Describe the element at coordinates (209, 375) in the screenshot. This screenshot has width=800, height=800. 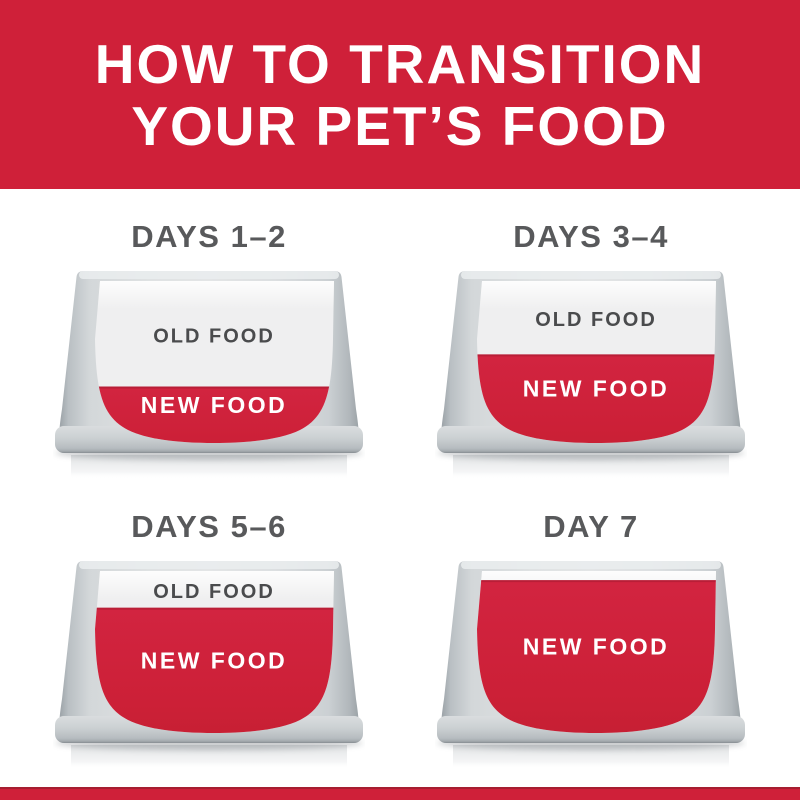
I see `food-bowl-graphic-days-1-2: OLD FOOD NEW FOOD` at that location.